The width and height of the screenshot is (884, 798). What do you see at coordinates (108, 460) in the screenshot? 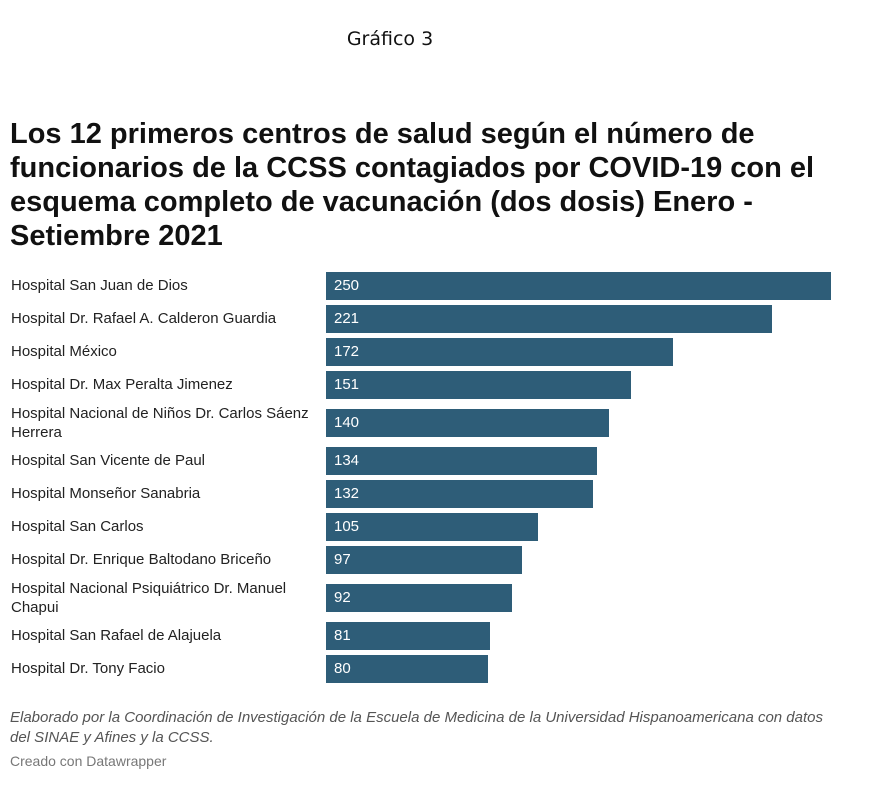
I see `category-label: Hospital San Vicente de Paul` at bounding box center [108, 460].